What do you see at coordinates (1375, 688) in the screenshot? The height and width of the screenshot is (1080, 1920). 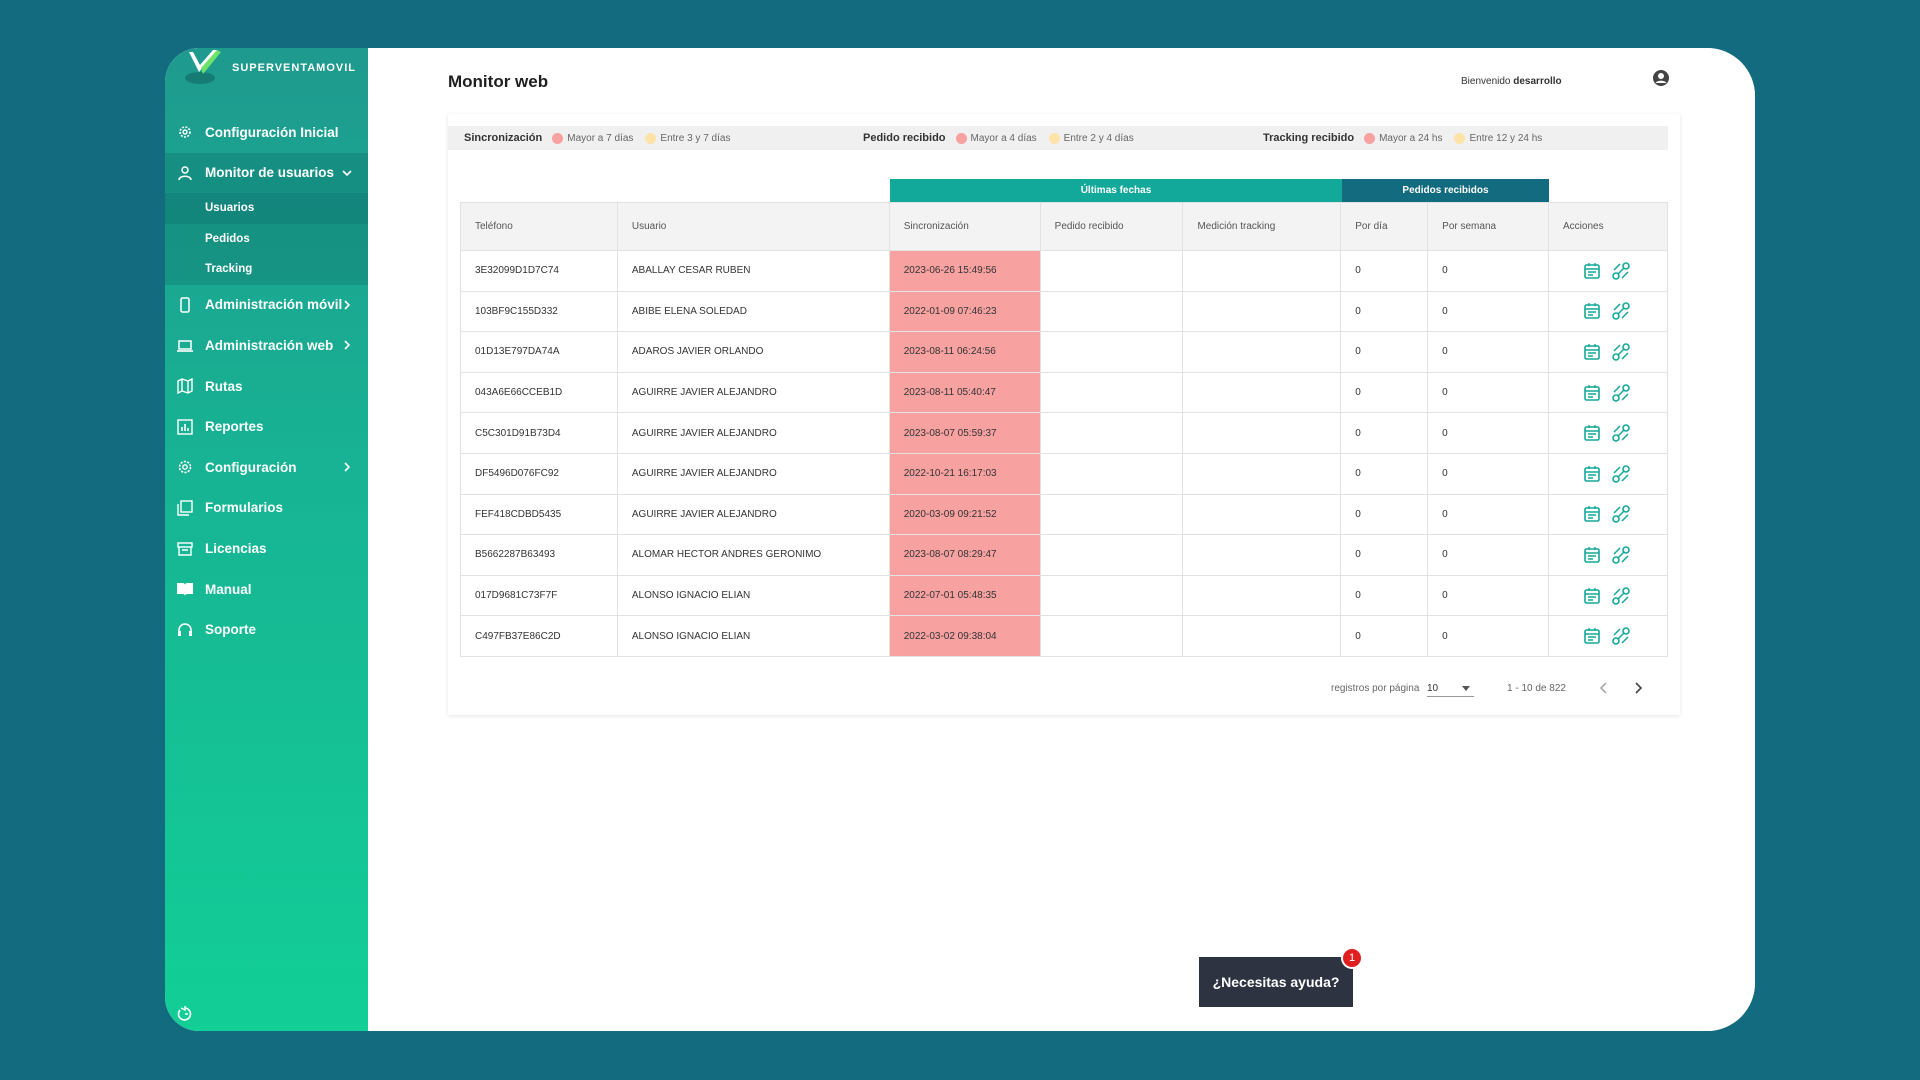 I see `rows-per-page-label: registros por página` at bounding box center [1375, 688].